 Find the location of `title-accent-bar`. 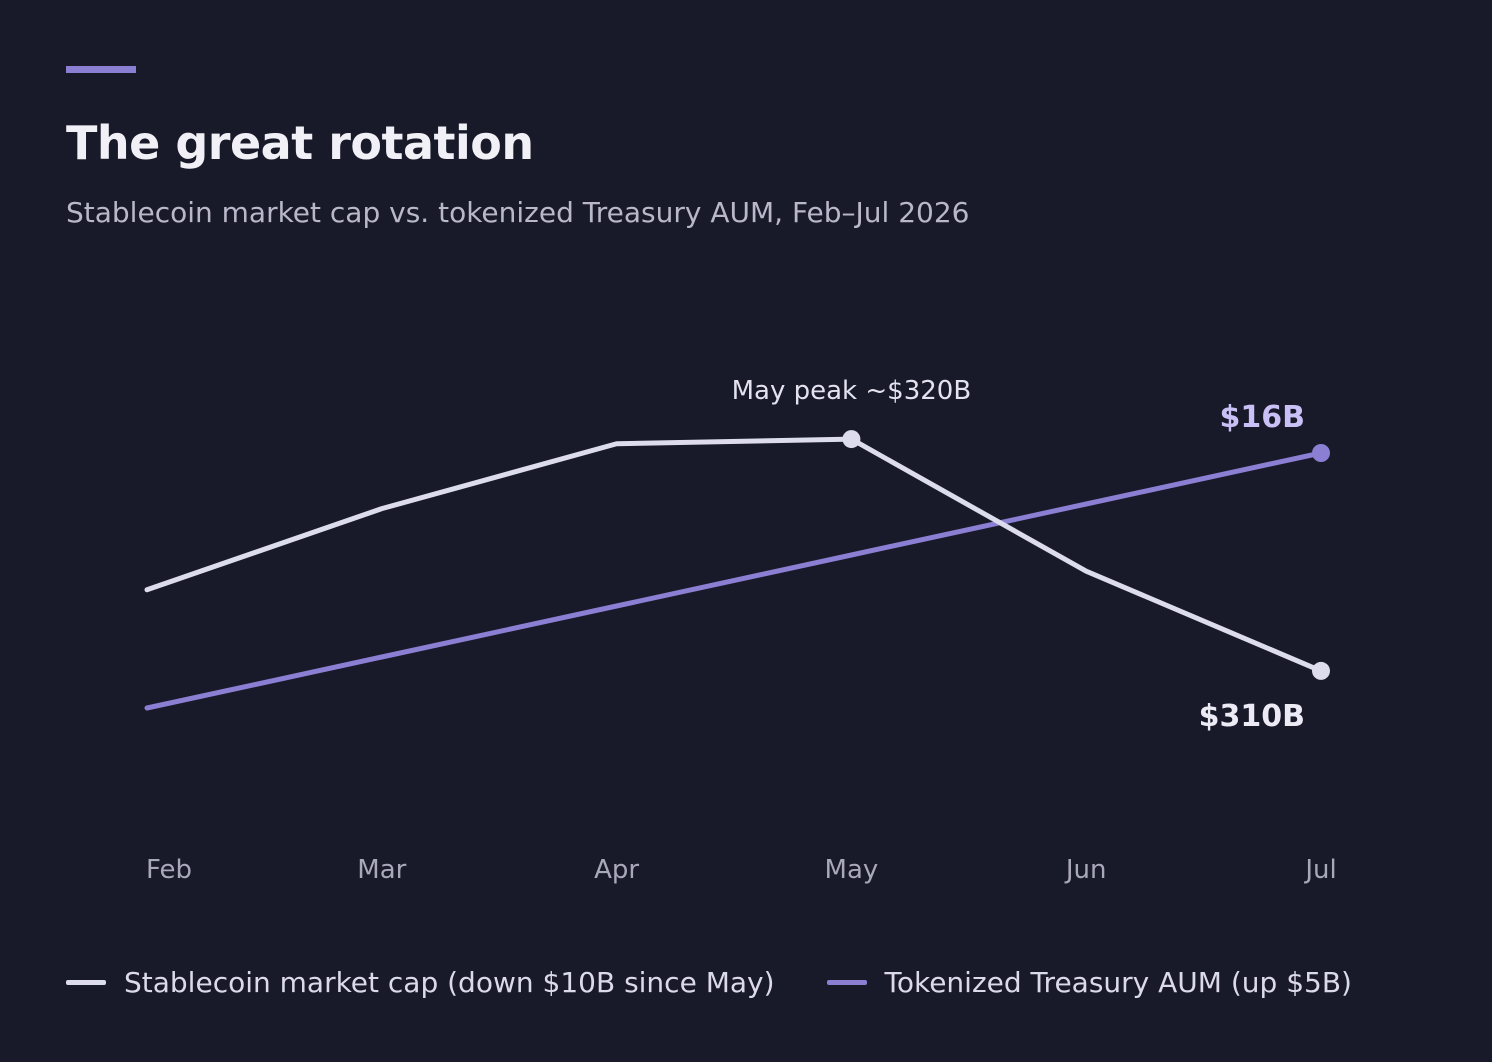

title-accent-bar is located at coordinates (101, 69).